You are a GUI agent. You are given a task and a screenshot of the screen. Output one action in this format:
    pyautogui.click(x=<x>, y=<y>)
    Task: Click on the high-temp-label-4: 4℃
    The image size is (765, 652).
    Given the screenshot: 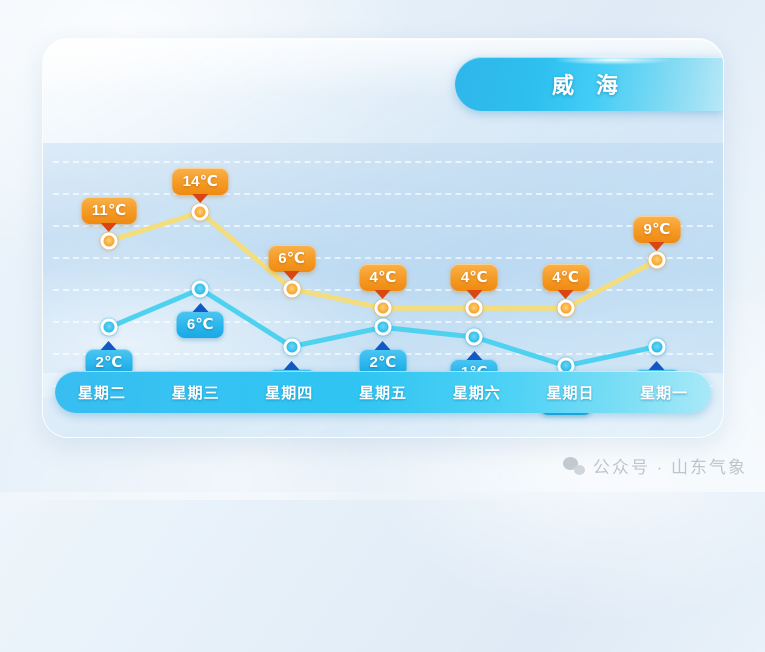 What is the action you would take?
    pyautogui.click(x=474, y=278)
    